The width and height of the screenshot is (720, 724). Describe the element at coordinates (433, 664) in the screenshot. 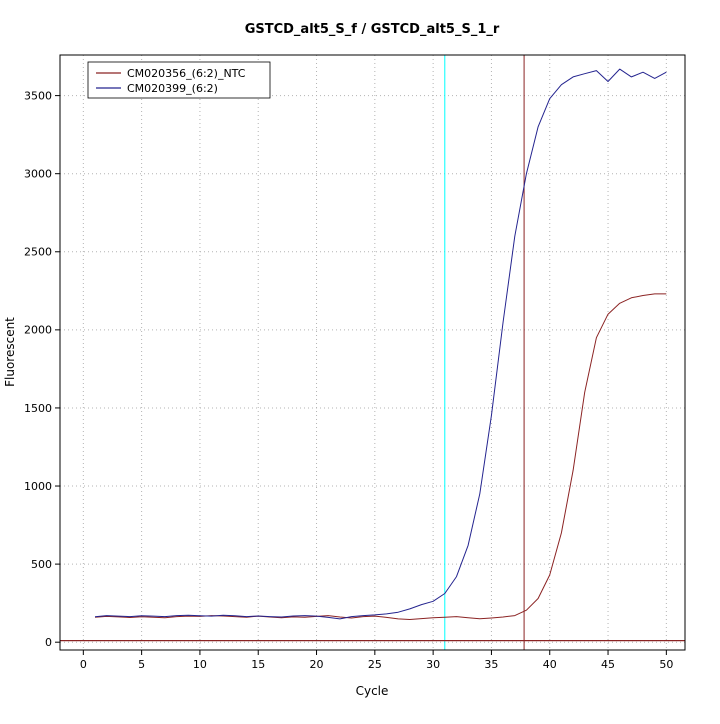

I see `svg-text: 30` at that location.